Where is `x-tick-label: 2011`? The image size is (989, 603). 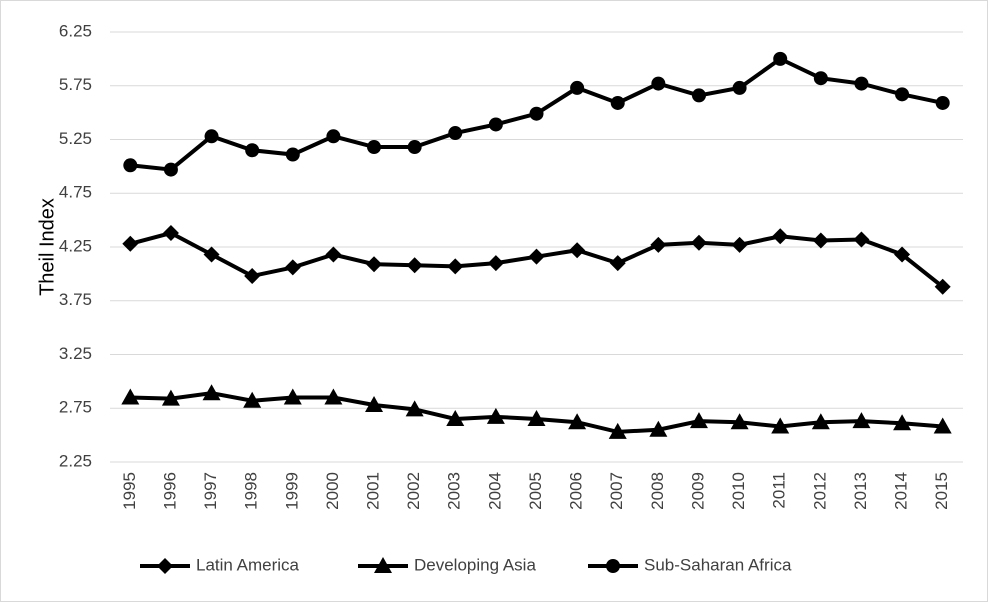
x-tick-label: 2011 is located at coordinates (779, 490).